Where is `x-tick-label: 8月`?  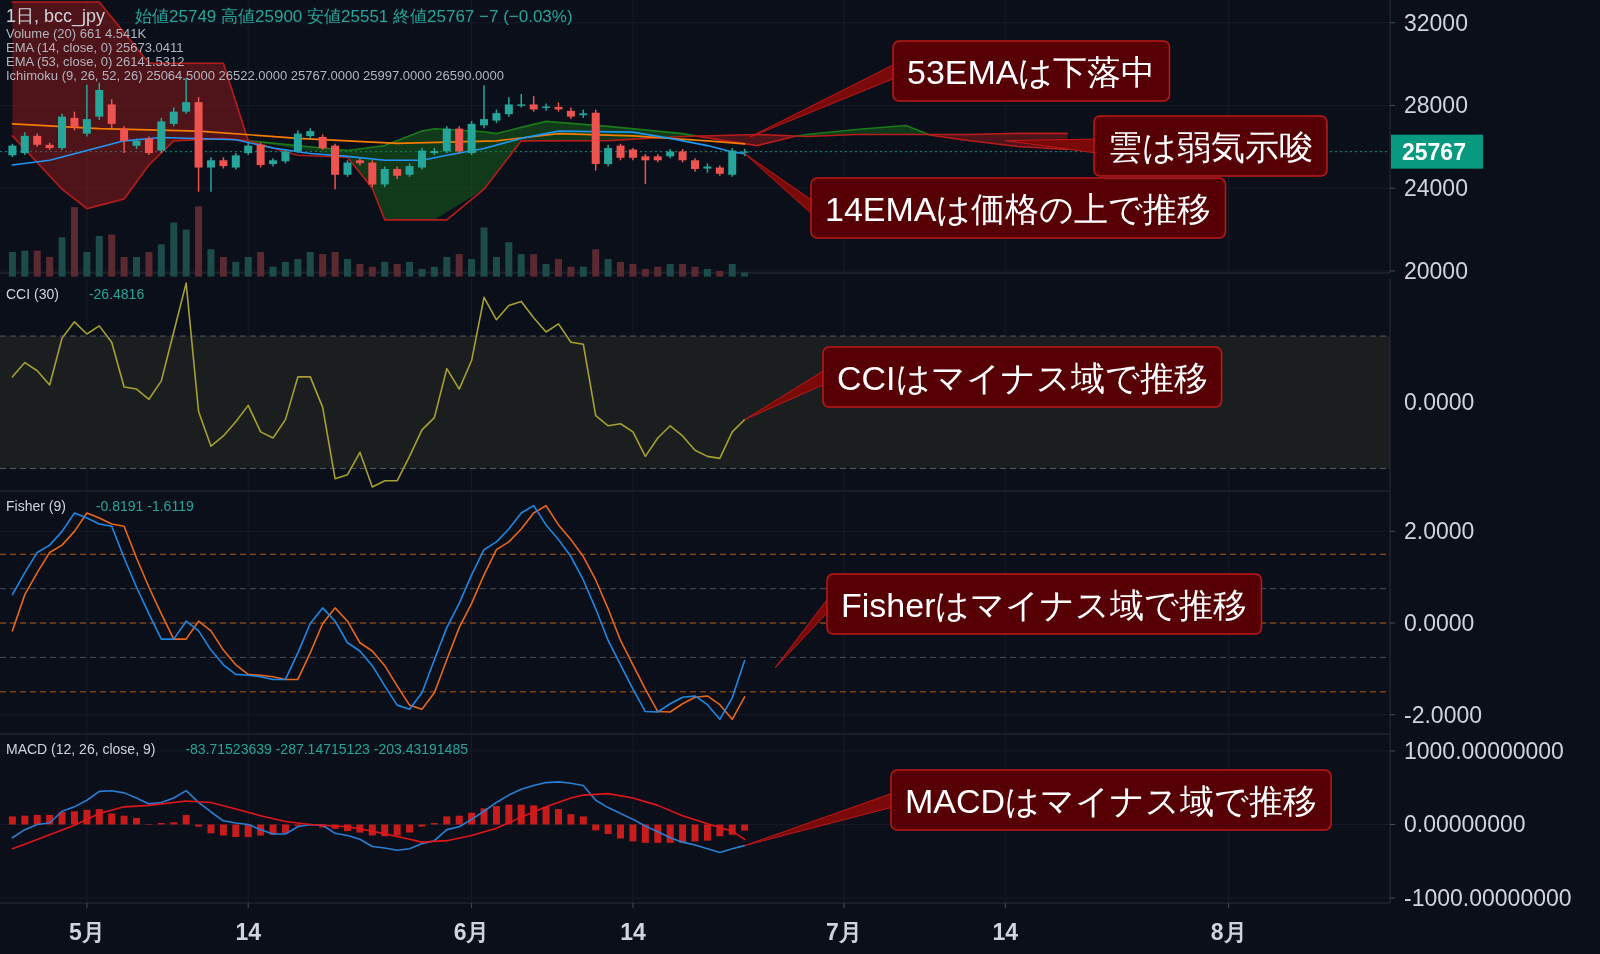
x-tick-label: 8月 is located at coordinates (1228, 932).